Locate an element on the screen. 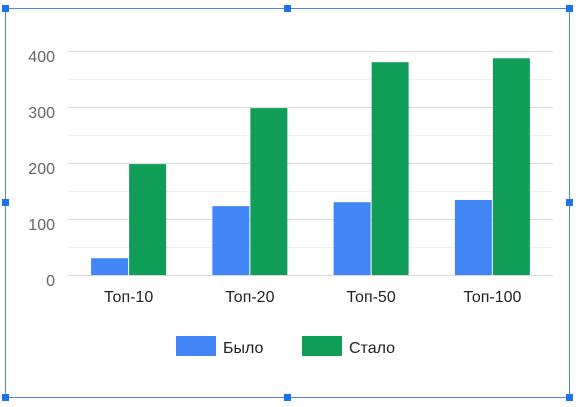  x-category-label: Топ-100 is located at coordinates (492, 297).